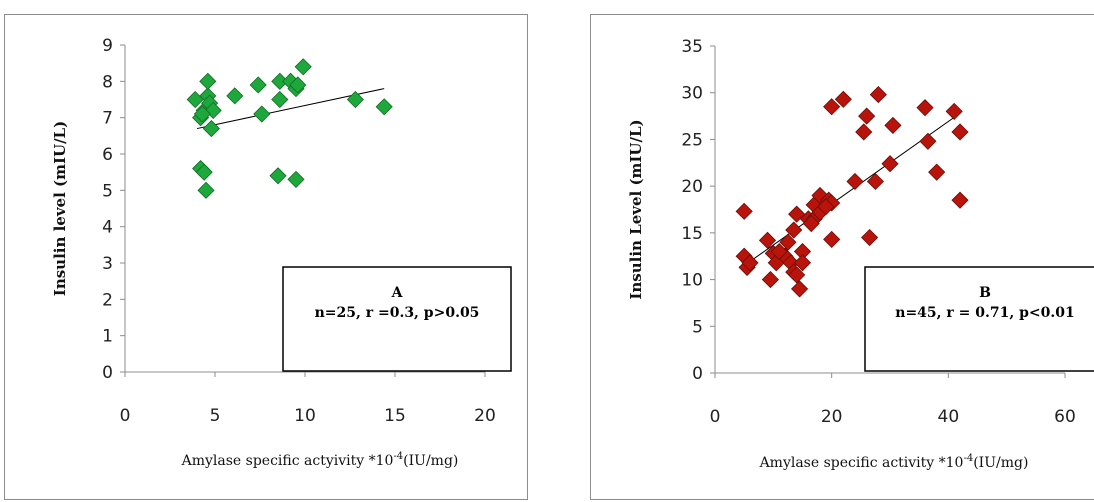  What do you see at coordinates (107, 337) in the screenshot?
I see `y-tick-label: 1` at bounding box center [107, 337].